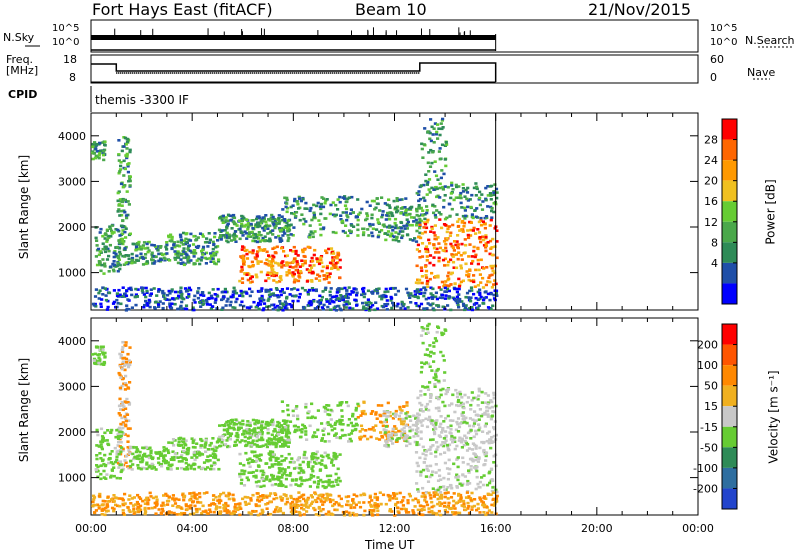  I want to click on freq-label: Freq., so click(20, 59).